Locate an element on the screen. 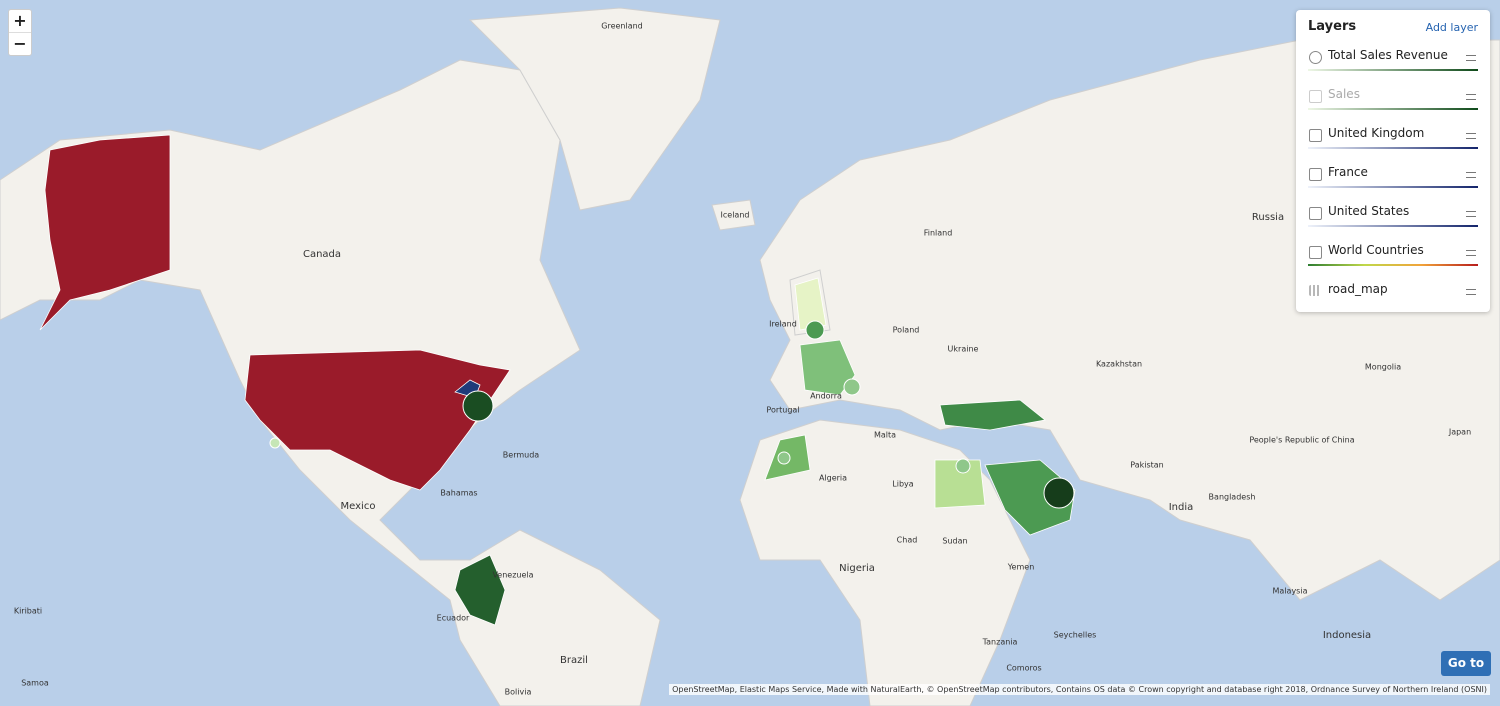 The width and height of the screenshot is (1500, 706). layer-name: United States is located at coordinates (1369, 211).